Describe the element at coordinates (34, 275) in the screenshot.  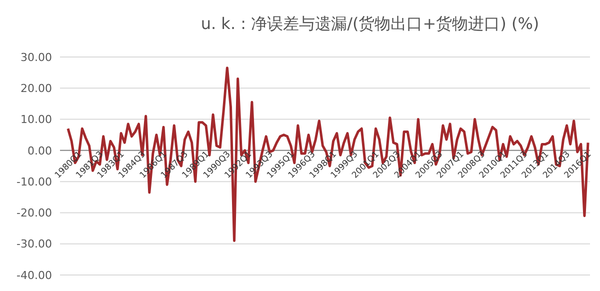
I see `y-tick-label: -40.00` at that location.